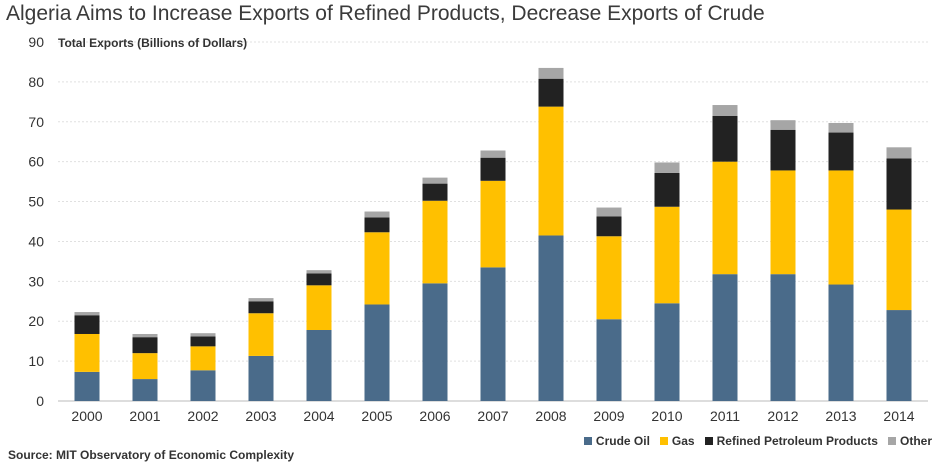 Image resolution: width=940 pixels, height=468 pixels. I want to click on x-tick-label: 2010, so click(666, 416).